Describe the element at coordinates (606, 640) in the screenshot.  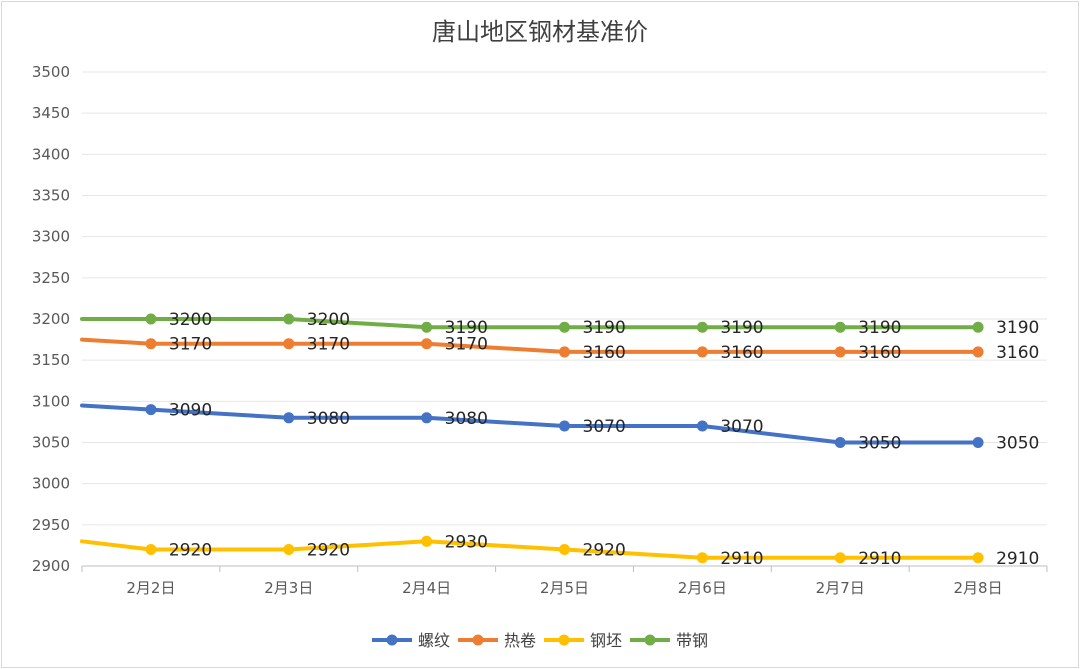
I see `legend-label: 钢坯` at that location.